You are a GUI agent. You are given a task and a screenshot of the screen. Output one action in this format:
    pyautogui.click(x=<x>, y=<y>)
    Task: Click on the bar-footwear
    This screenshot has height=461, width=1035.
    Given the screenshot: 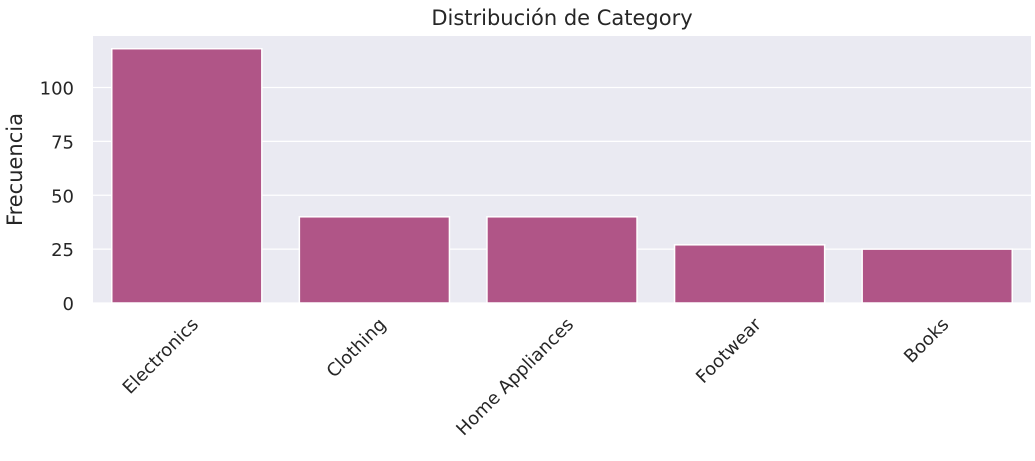 What is the action you would take?
    pyautogui.click(x=749, y=274)
    